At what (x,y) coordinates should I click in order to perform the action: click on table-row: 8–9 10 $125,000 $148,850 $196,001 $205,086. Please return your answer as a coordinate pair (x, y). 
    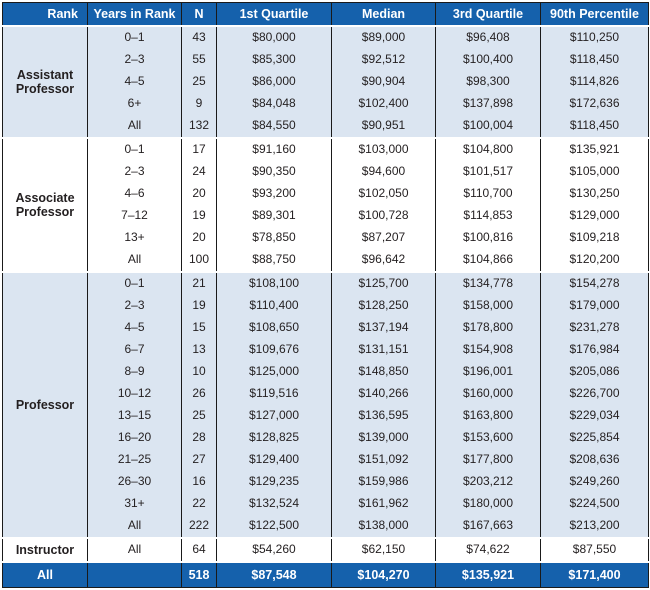
    Looking at the image, I should click on (326, 372).